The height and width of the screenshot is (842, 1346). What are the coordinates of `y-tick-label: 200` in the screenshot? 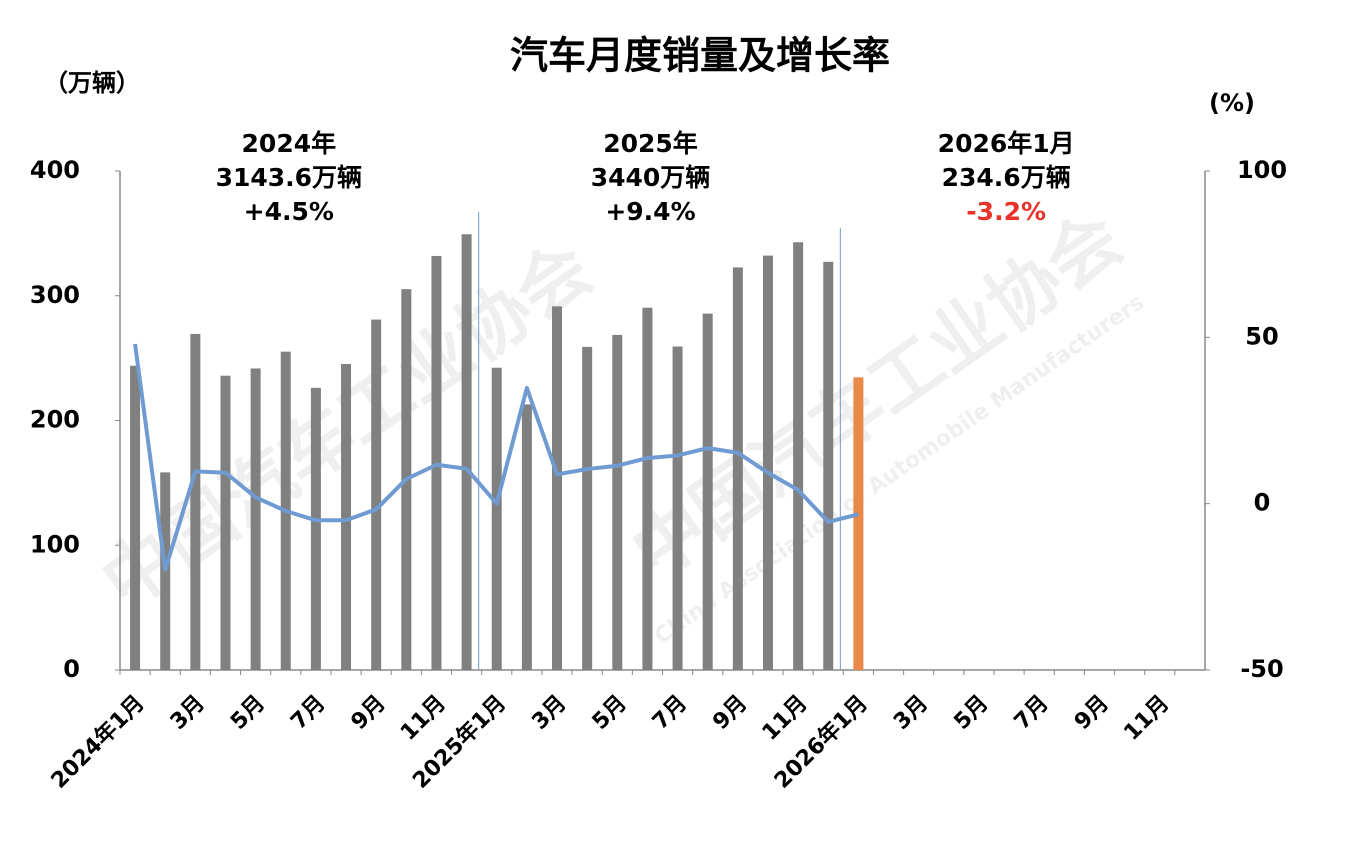 It's located at (55, 420).